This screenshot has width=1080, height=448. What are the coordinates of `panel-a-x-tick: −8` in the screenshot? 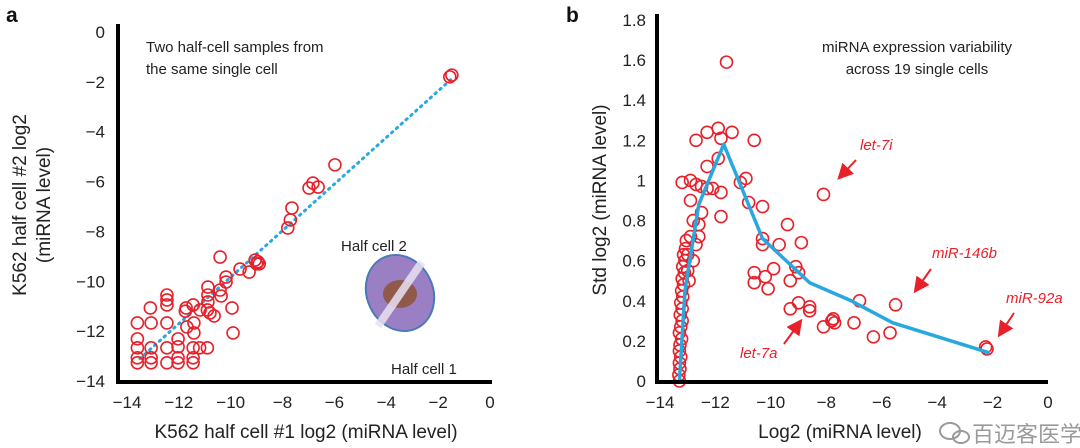 It's located at (282, 402).